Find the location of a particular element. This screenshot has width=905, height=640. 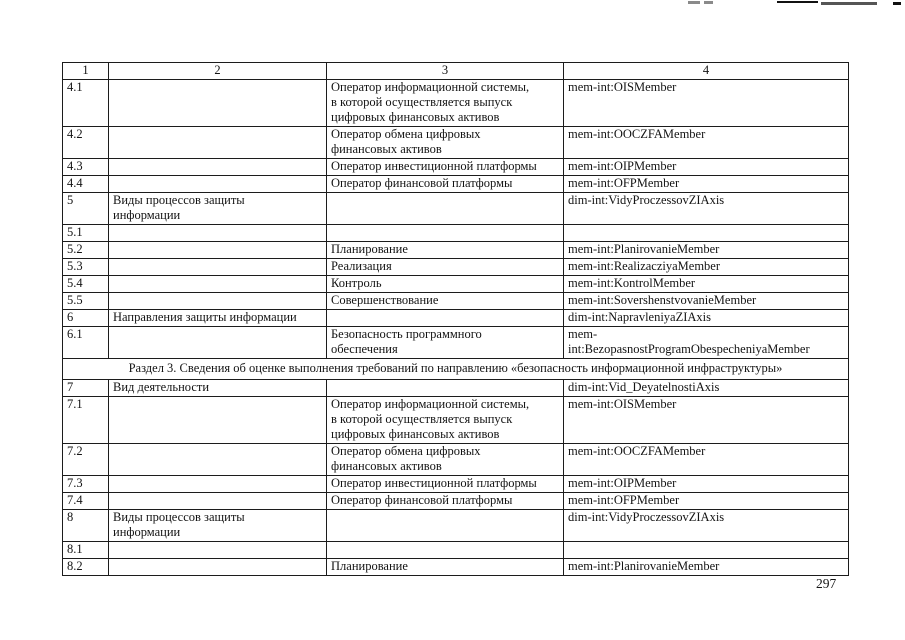

row-number: 5.5 is located at coordinates (85, 301).